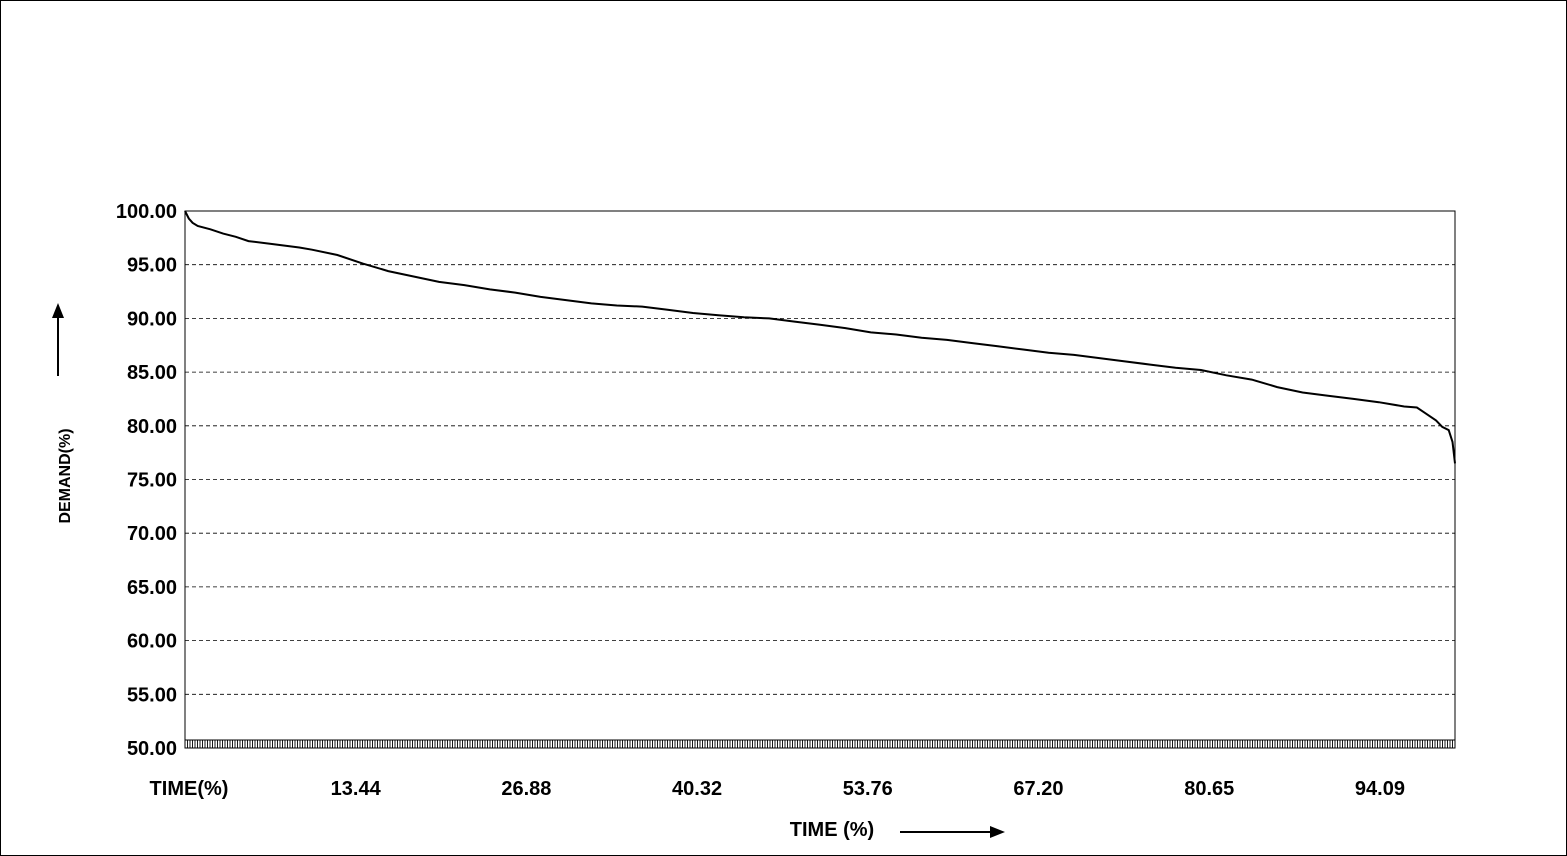  What do you see at coordinates (832, 830) in the screenshot?
I see `x-axis-title: TIME (%)` at bounding box center [832, 830].